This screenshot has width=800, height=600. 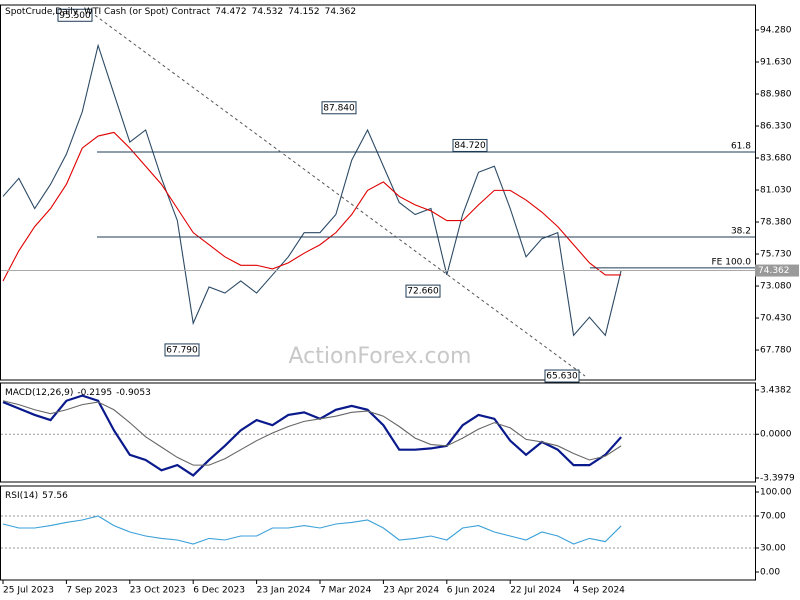 I want to click on price-annotation: 67.790, so click(x=182, y=350).